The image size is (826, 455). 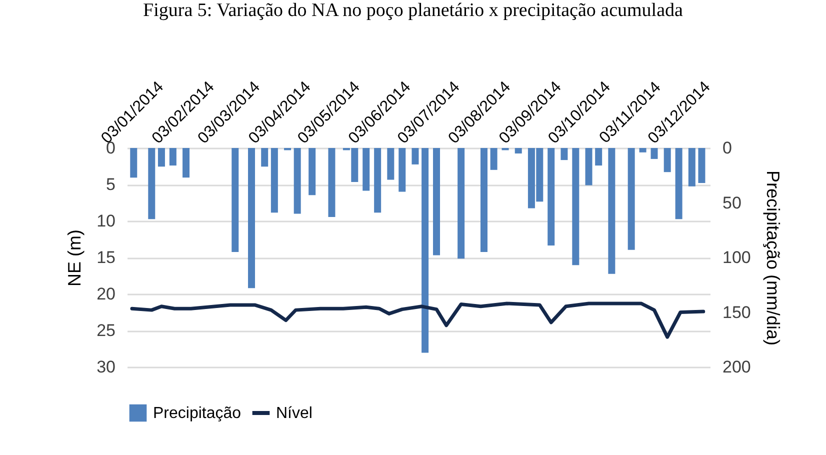 What do you see at coordinates (74, 258) in the screenshot?
I see `y-axis-title: NE (m)` at bounding box center [74, 258].